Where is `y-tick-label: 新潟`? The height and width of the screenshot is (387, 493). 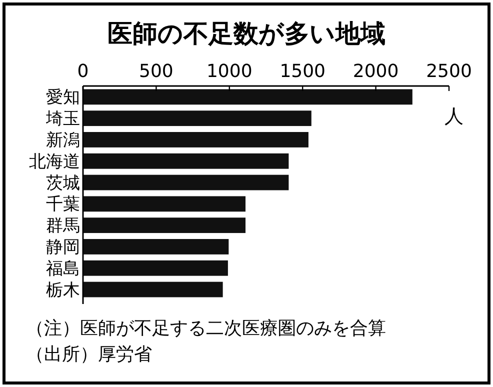
y-tick-label: 新潟 is located at coordinates (63, 140).